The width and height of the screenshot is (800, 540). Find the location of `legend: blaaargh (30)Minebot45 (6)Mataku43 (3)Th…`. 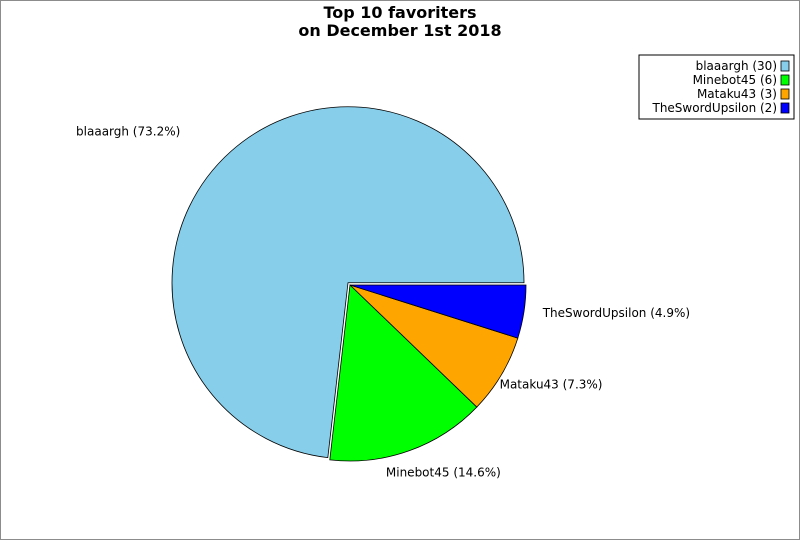

legend: blaaargh (30)Minebot45 (6)Mataku43 (3)Th… is located at coordinates (716, 87).